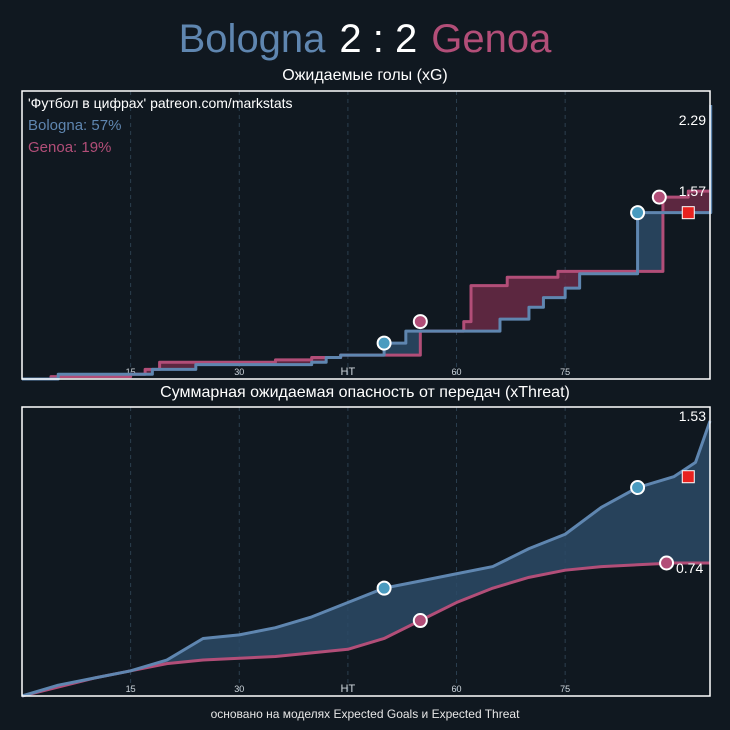 The image size is (730, 730). I want to click on xthreat-away-final-label: 0.74, so click(689, 568).